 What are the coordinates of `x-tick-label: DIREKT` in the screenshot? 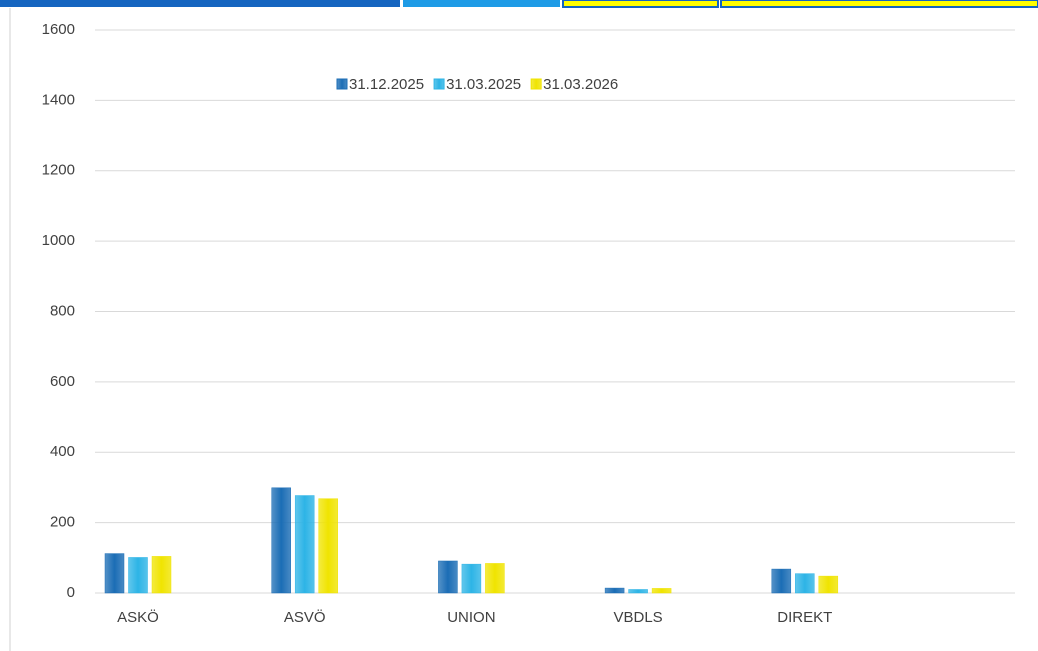 It's located at (804, 617).